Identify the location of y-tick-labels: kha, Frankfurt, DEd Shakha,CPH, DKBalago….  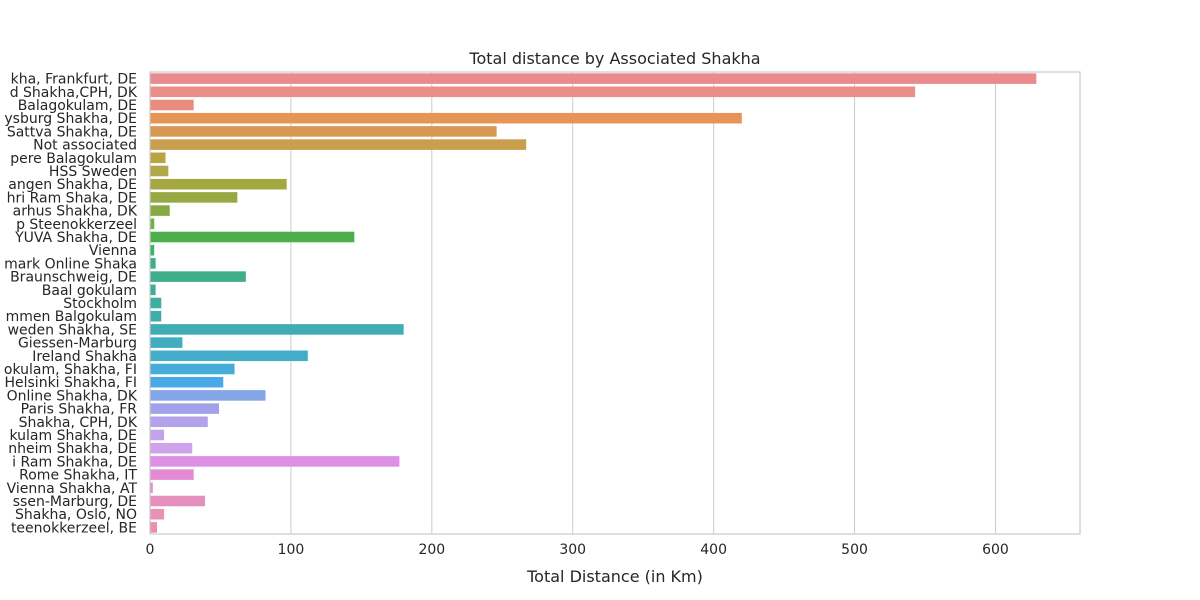
(71, 304).